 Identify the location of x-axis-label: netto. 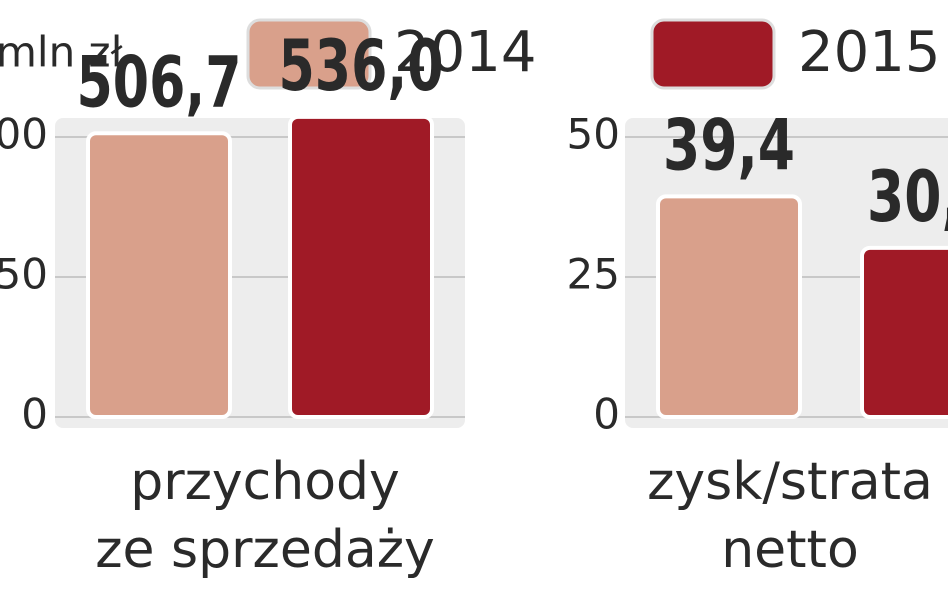
(790, 550).